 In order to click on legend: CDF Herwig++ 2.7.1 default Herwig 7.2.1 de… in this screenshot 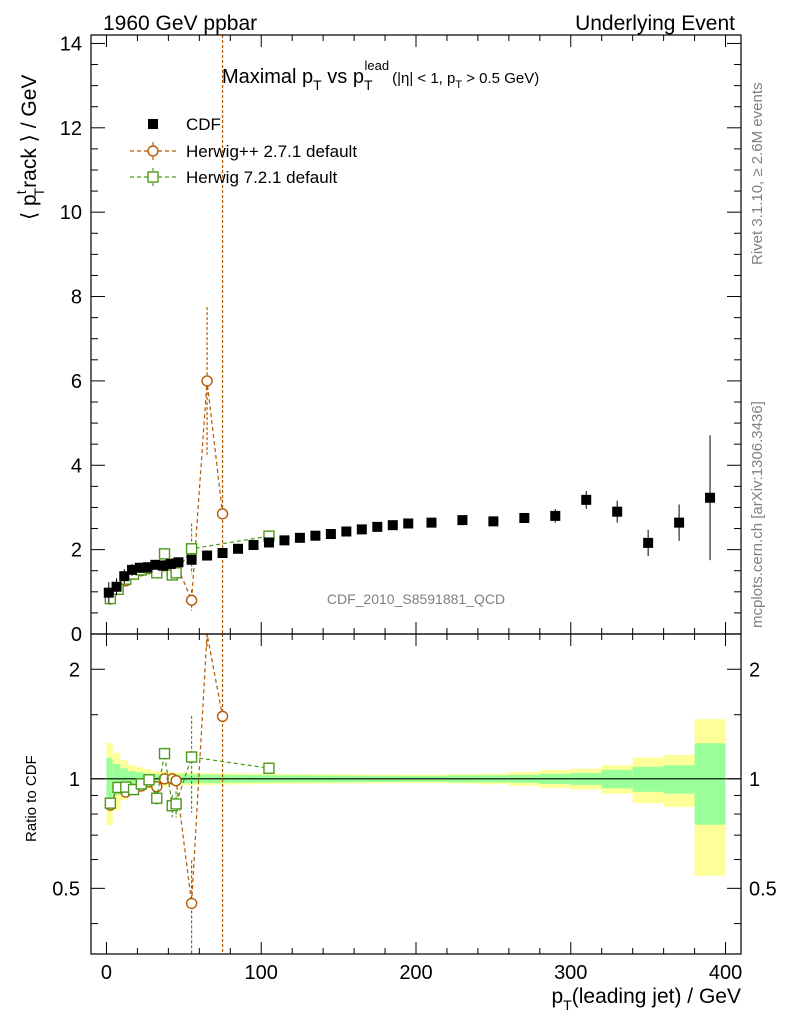, I will do `click(243, 151)`.